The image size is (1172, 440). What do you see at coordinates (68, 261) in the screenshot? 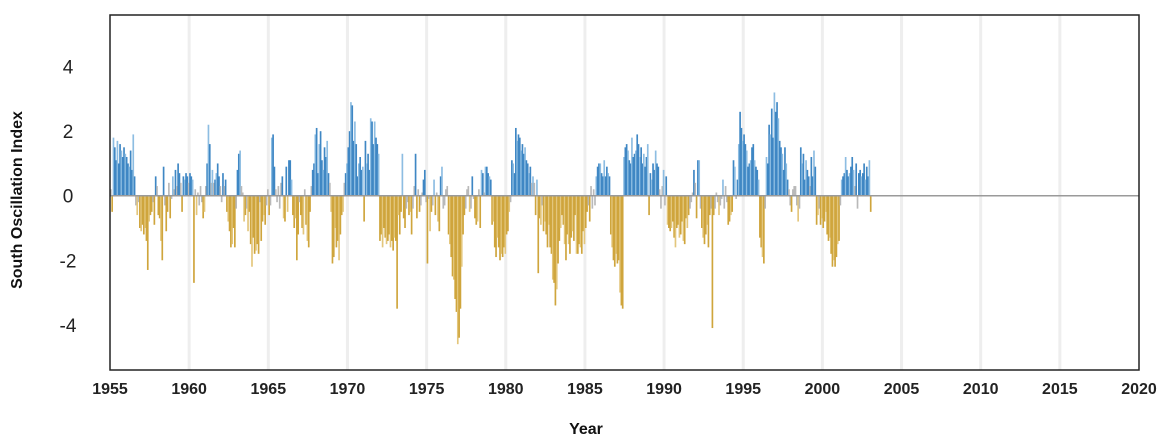
I see `y-tick--2: -2` at bounding box center [68, 261].